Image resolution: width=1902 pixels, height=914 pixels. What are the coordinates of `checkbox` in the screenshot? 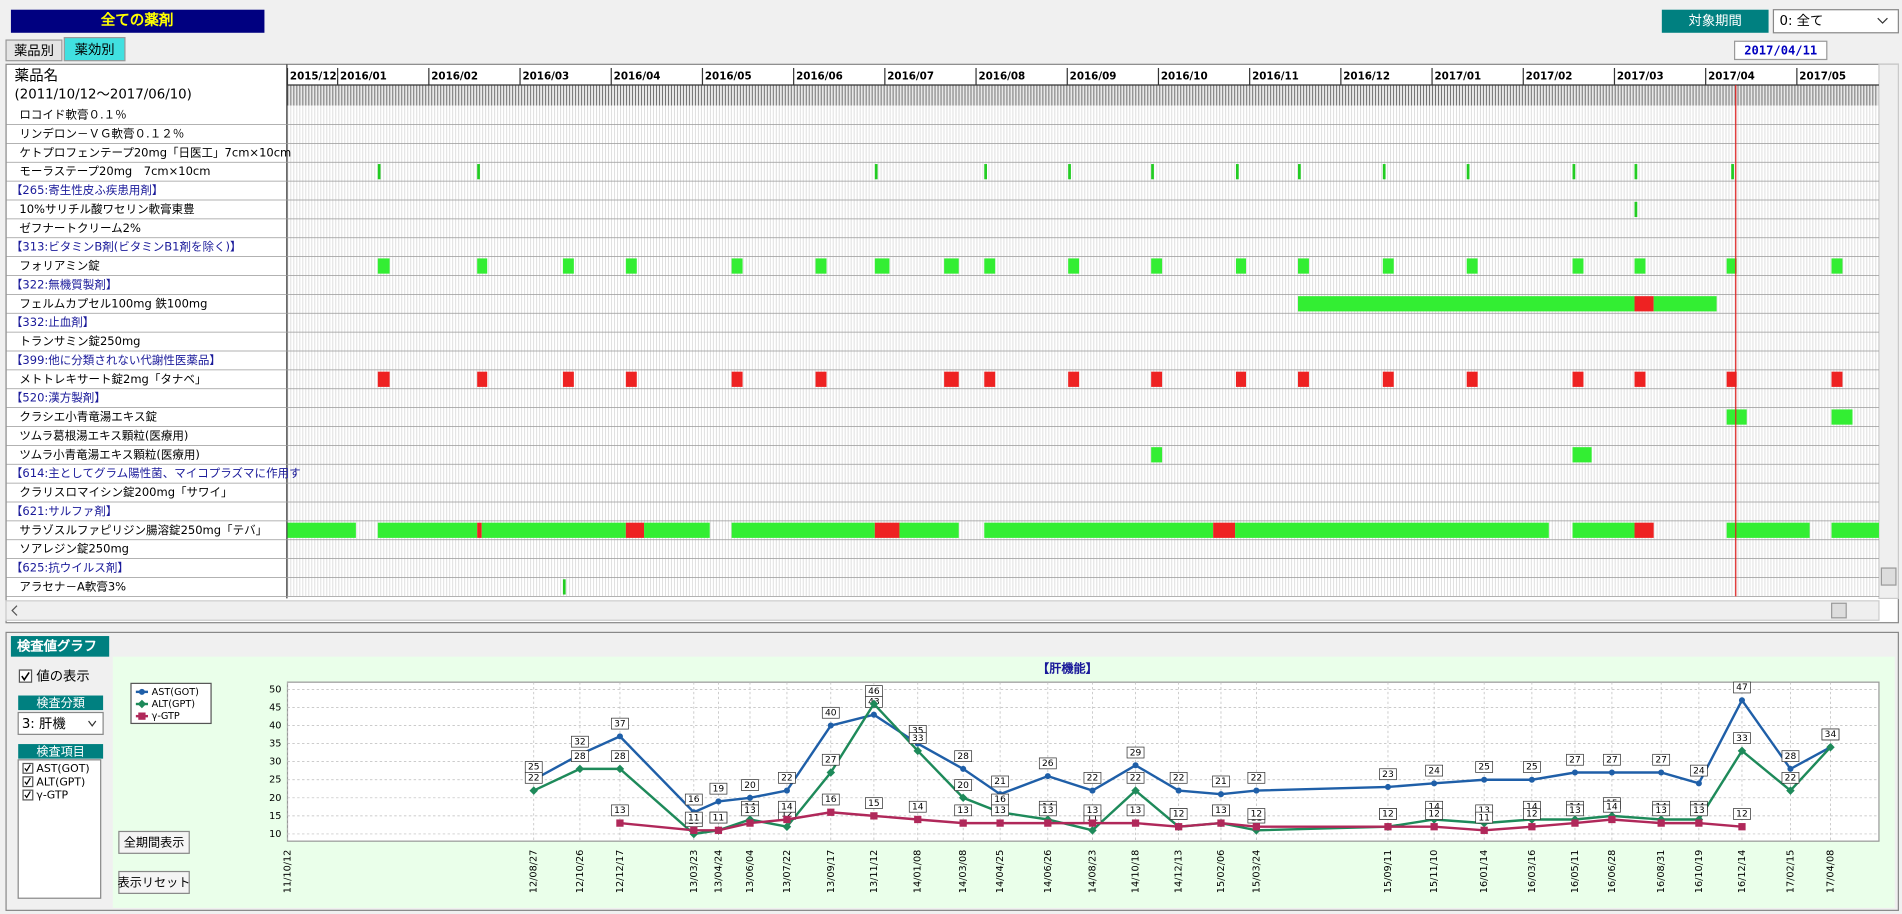 It's located at (25, 676).